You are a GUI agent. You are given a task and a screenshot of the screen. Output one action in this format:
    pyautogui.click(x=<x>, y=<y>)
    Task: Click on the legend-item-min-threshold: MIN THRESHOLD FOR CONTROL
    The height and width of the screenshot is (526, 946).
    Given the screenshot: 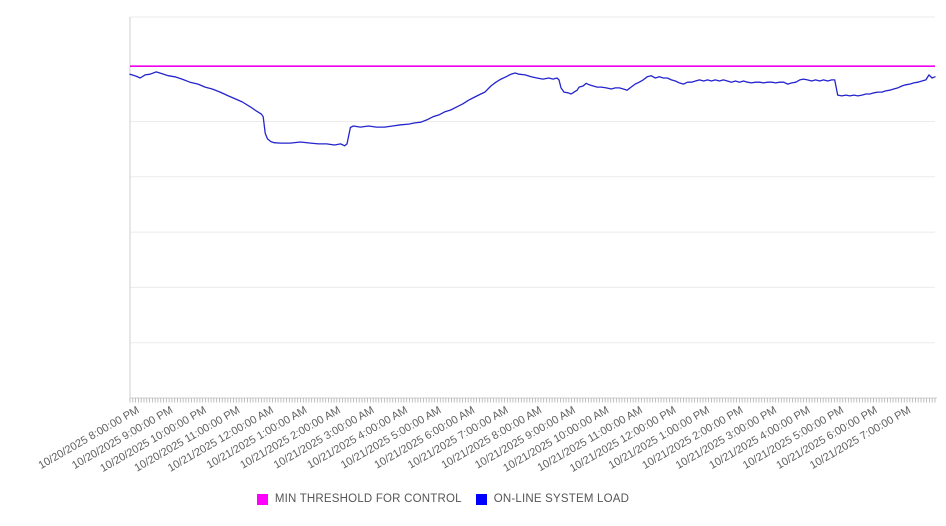 What is the action you would take?
    pyautogui.click(x=359, y=499)
    